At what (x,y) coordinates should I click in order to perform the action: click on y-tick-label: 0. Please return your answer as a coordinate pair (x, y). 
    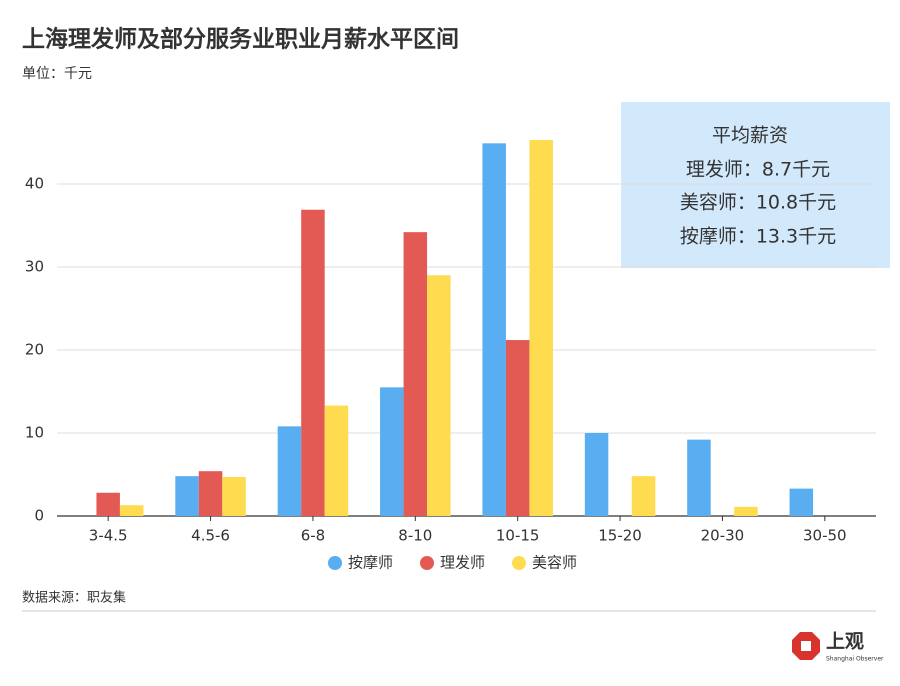
    Looking at the image, I should click on (39, 516).